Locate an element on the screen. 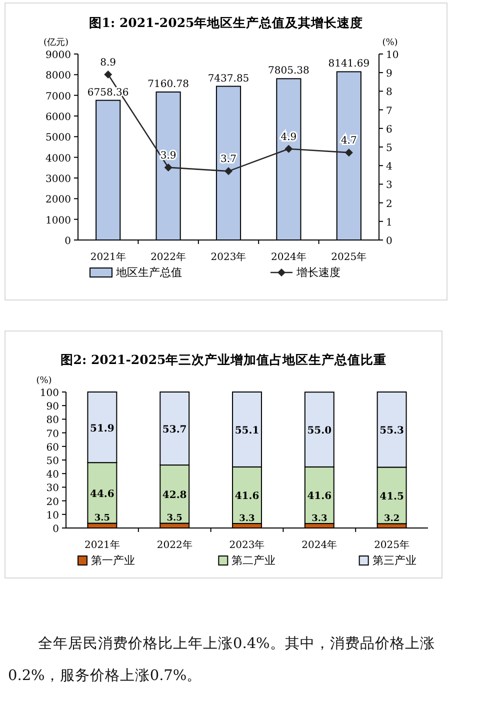  y-tick-label: 30 is located at coordinates (52, 488).